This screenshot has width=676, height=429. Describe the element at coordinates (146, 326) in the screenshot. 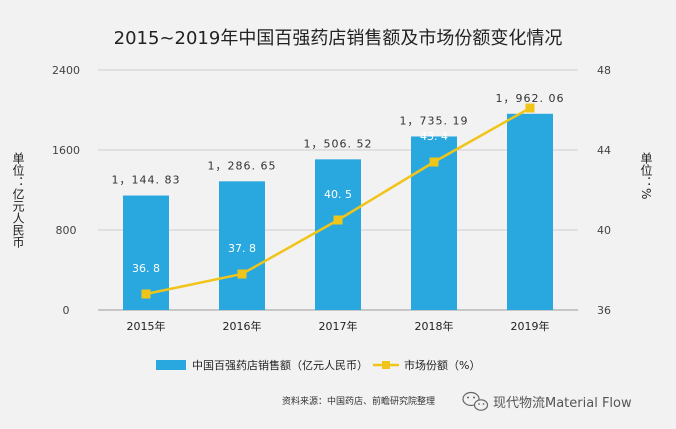

I see `category-label: 2015年` at that location.